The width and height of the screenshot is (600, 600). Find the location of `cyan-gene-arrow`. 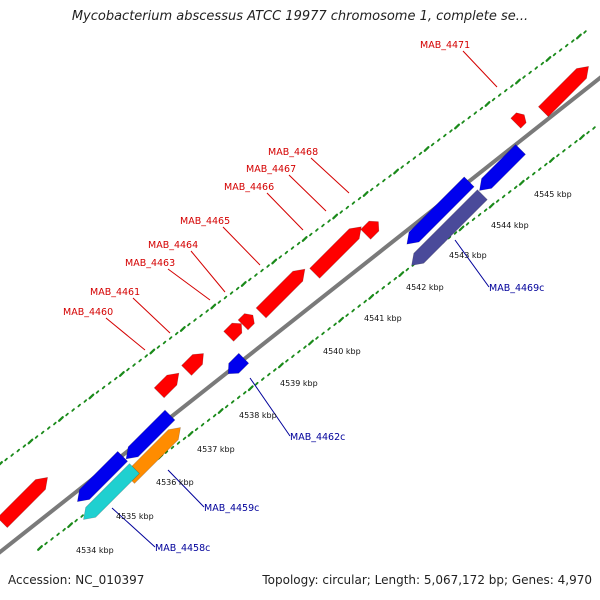

cyan-gene-arrow is located at coordinates (111, 491).